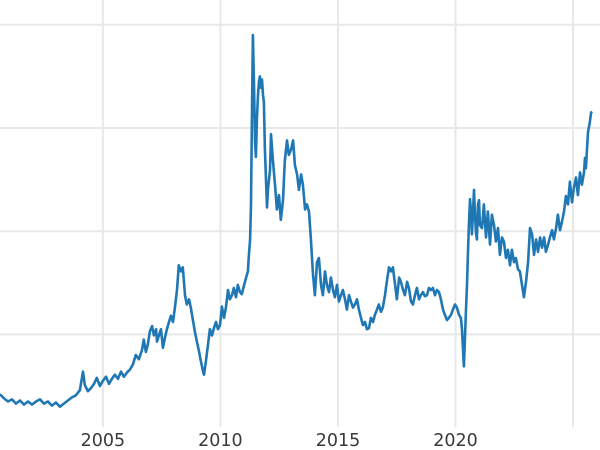 This screenshot has height=450, width=600. Describe the element at coordinates (338, 440) in the screenshot. I see `x-tick-label: 2015` at that location.